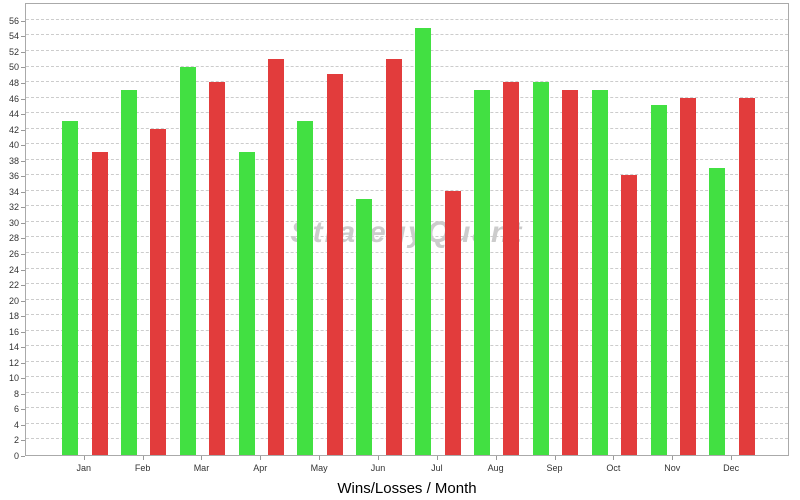 Image resolution: width=800 pixels, height=500 pixels. What do you see at coordinates (13, 300) in the screenshot?
I see `y-tick-label-20: 20` at bounding box center [13, 300].